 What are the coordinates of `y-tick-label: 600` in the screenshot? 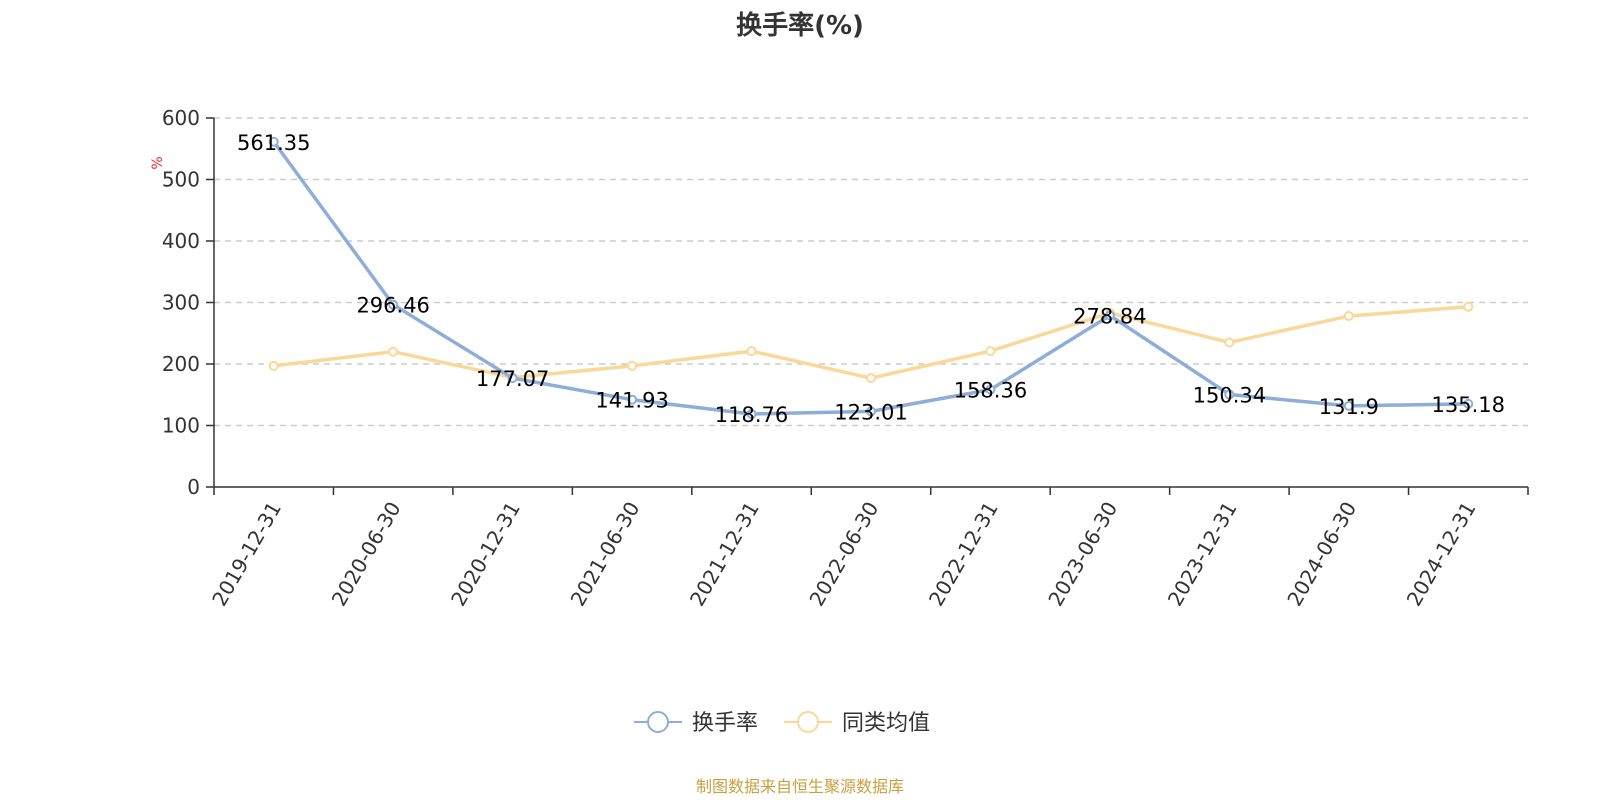 It's located at (181, 118).